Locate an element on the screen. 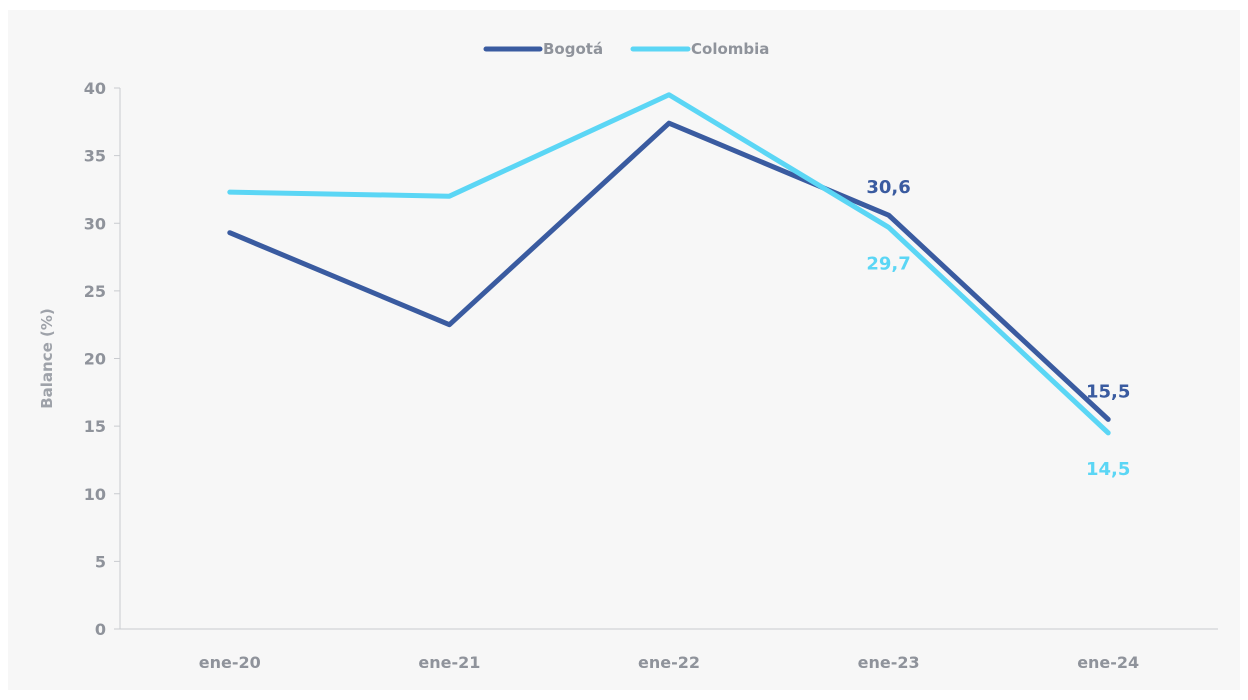 This screenshot has height=700, width=1248. x-tick-label: ene-20 is located at coordinates (230, 662).